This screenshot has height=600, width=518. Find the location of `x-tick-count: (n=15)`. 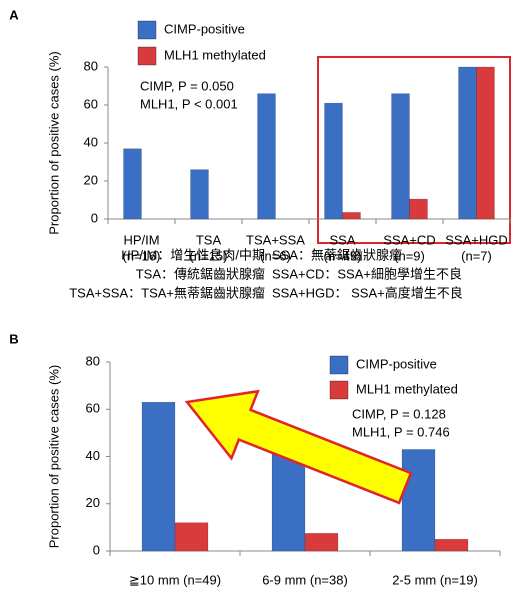

x-tick-count: (n=15) is located at coordinates (209, 255).